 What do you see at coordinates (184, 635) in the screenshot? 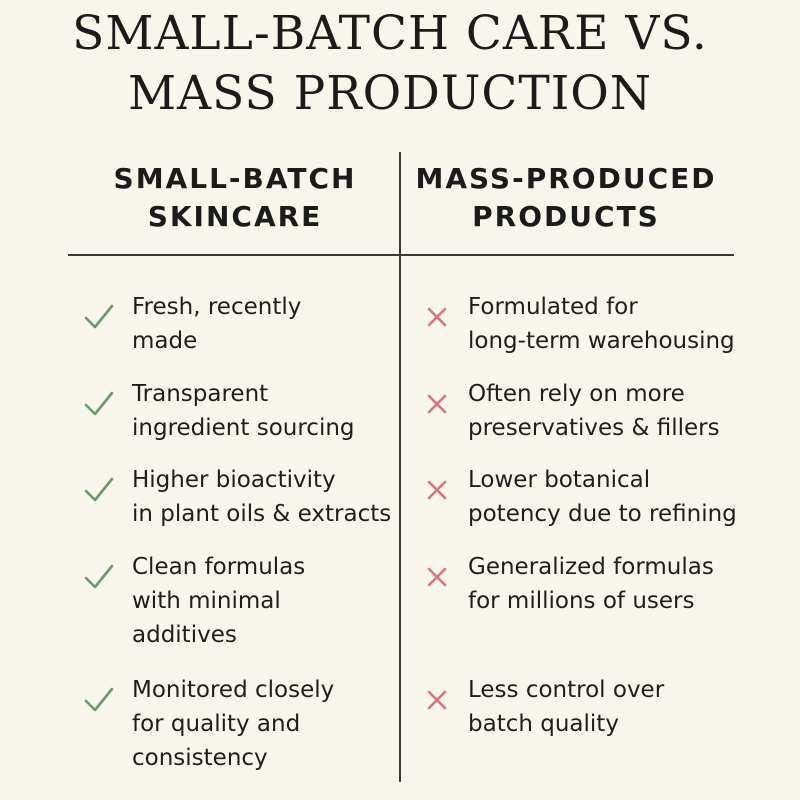
I see `list-item-line: additives` at bounding box center [184, 635].